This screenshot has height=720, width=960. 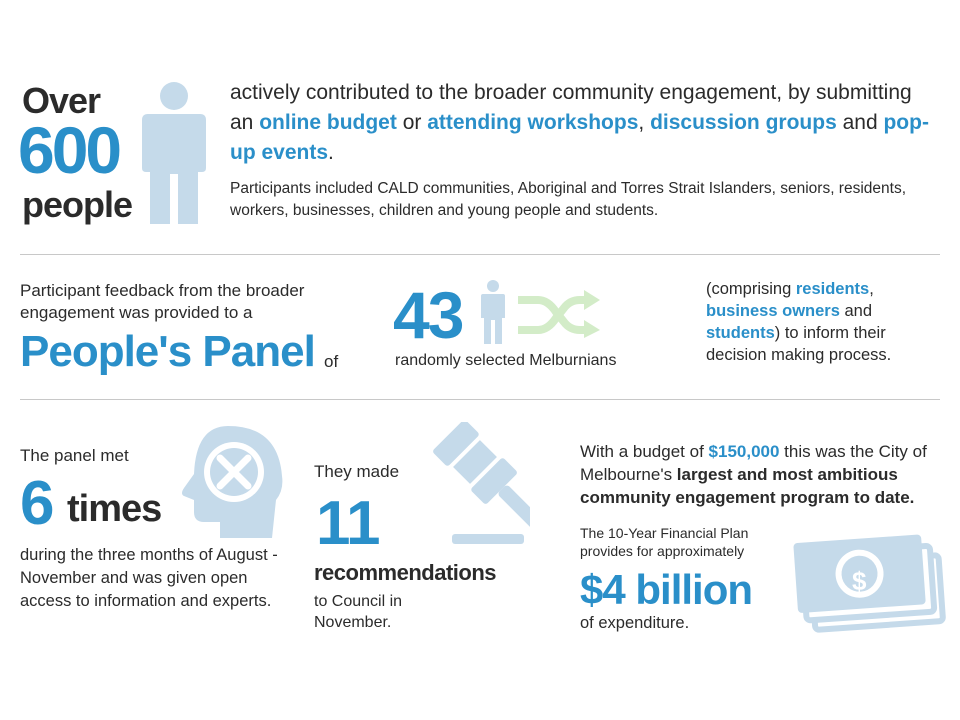 What do you see at coordinates (328, 122) in the screenshot?
I see `highlight-text: online budget` at bounding box center [328, 122].